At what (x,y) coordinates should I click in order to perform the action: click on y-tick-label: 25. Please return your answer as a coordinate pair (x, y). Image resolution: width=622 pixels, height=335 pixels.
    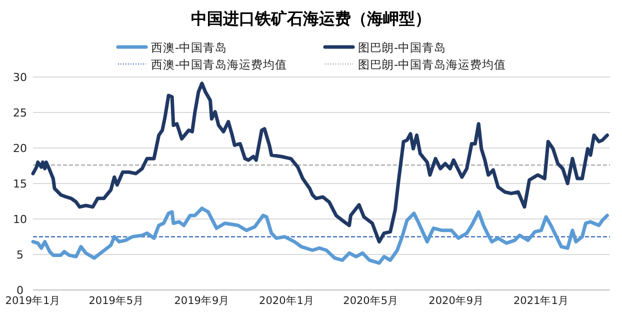
    Looking at the image, I should click on (20, 113).